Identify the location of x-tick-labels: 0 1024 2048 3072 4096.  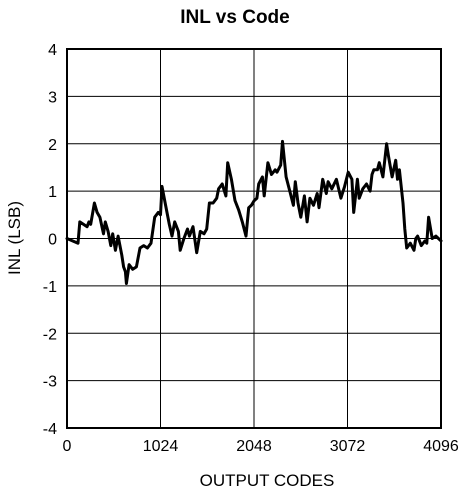
(261, 446).